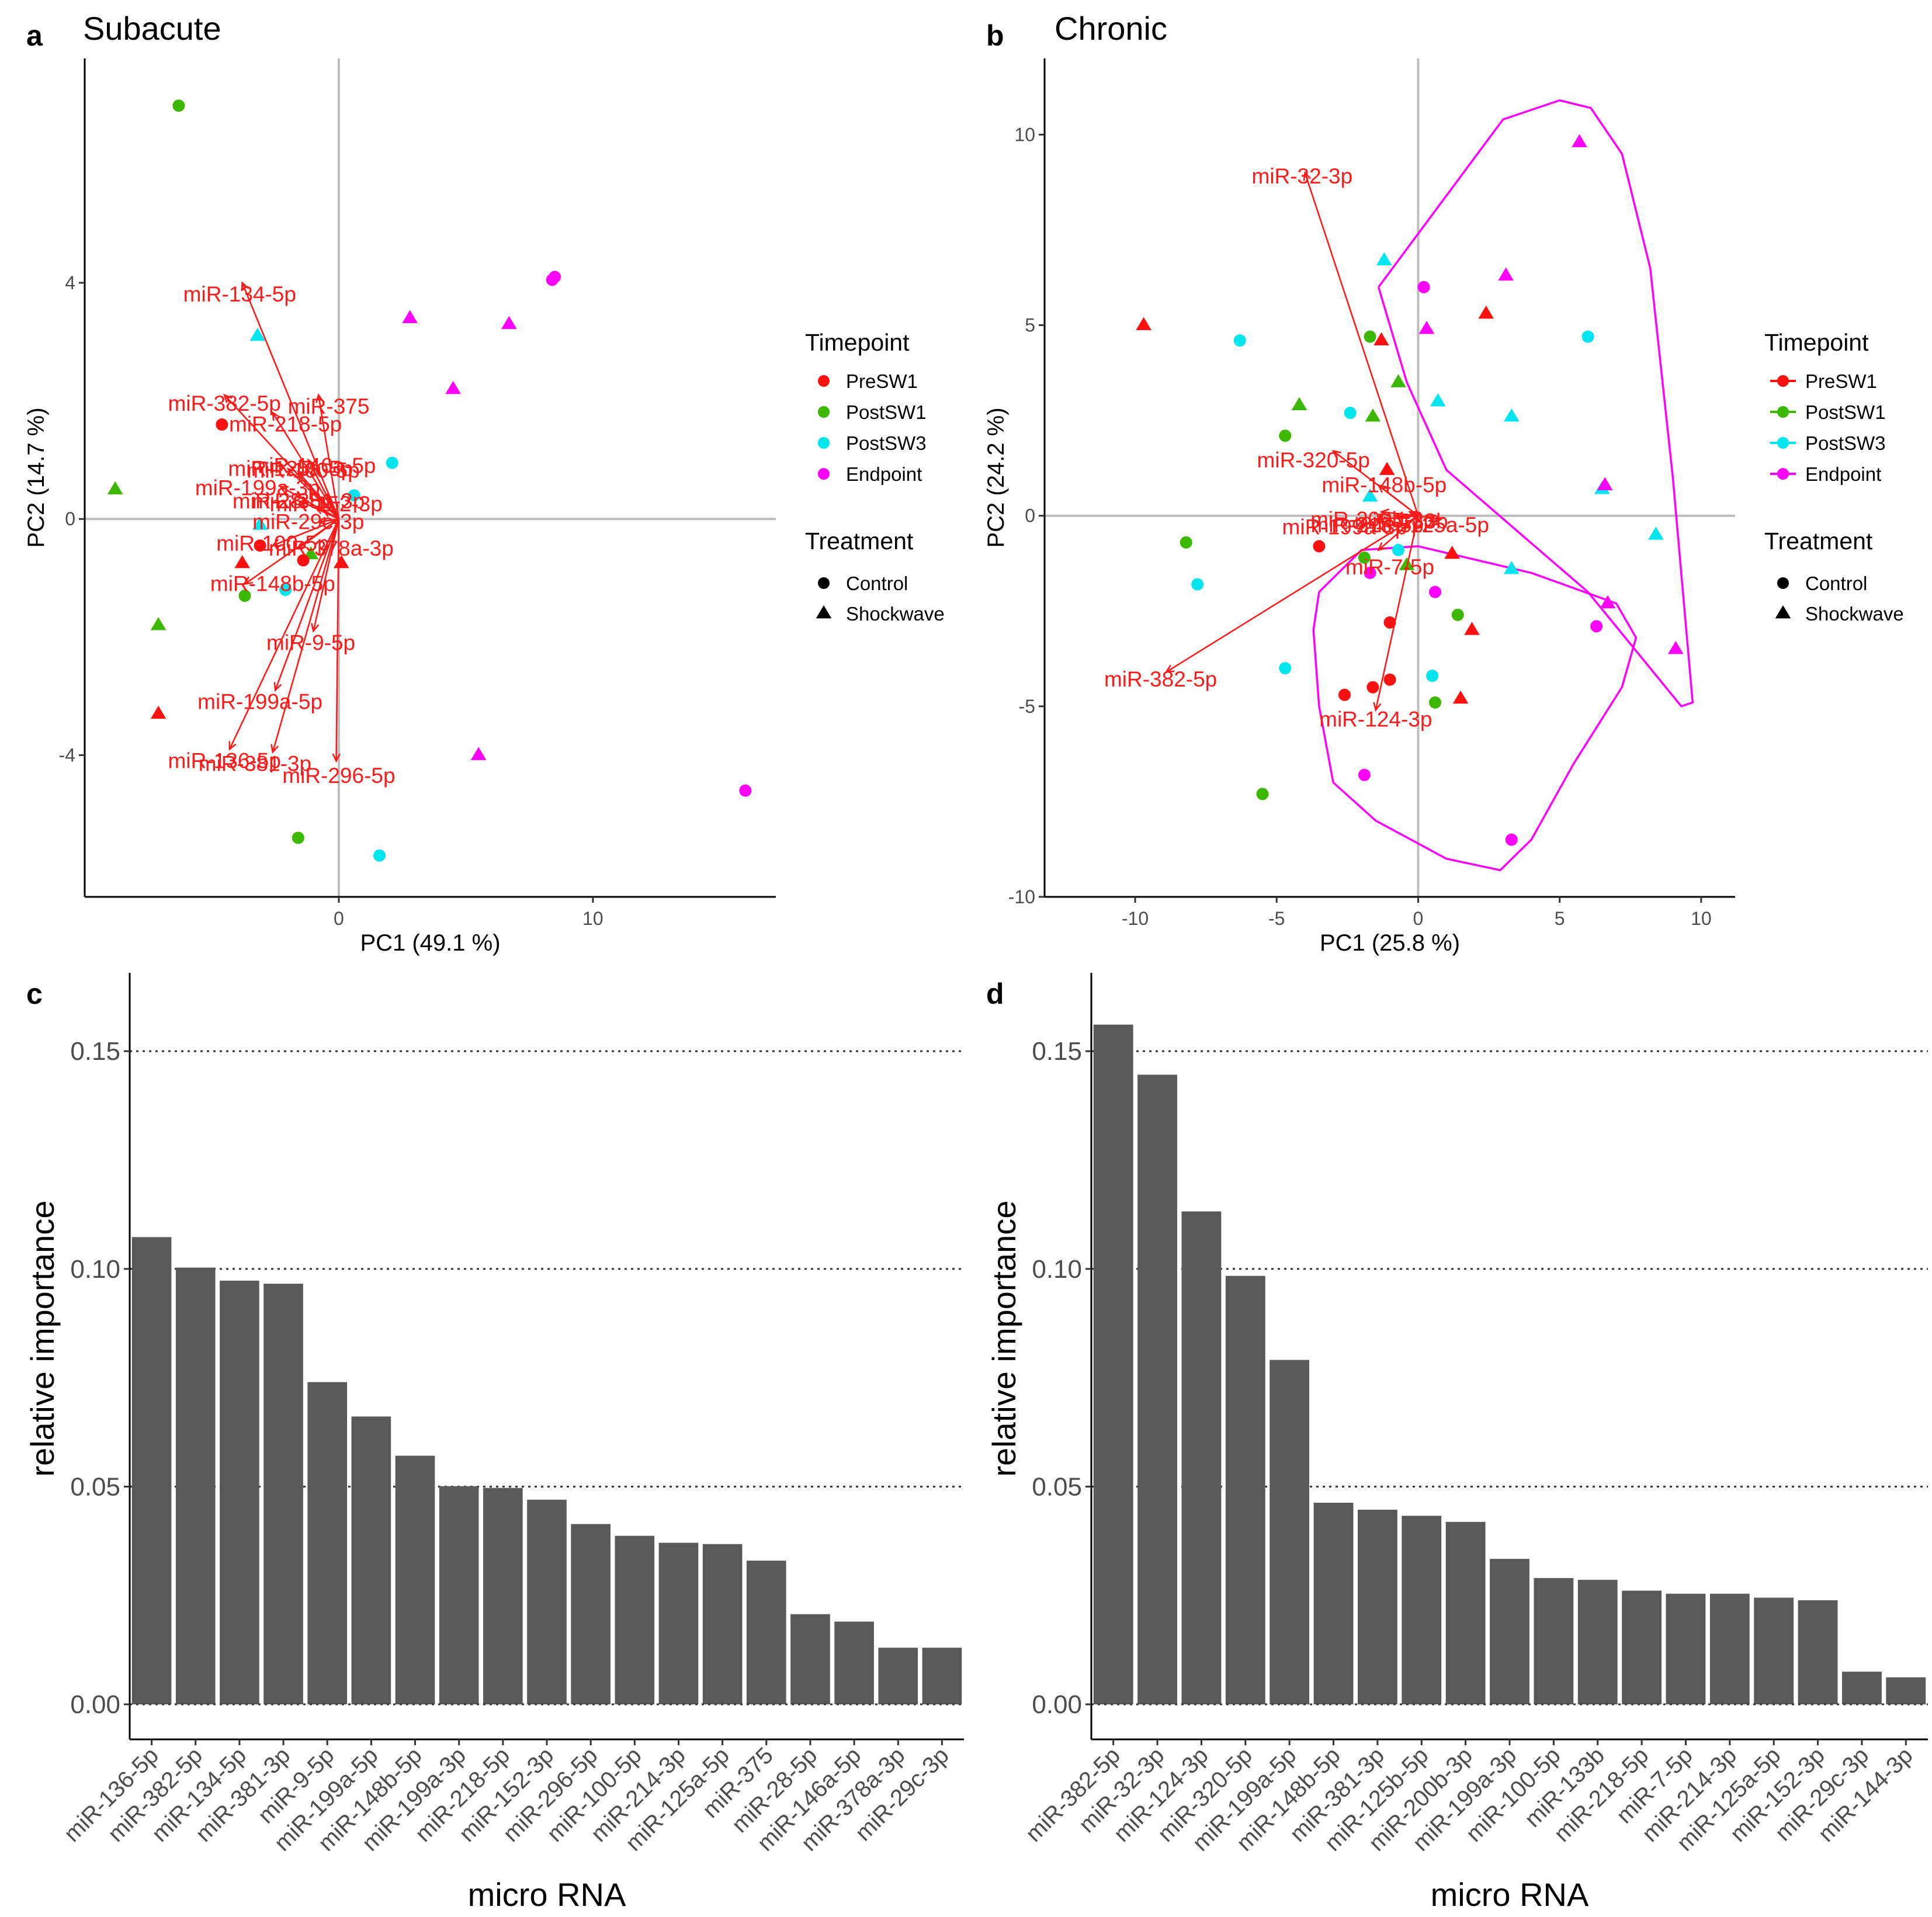  I want to click on y-axis-title: PC2 (14.7 %), so click(36, 477).